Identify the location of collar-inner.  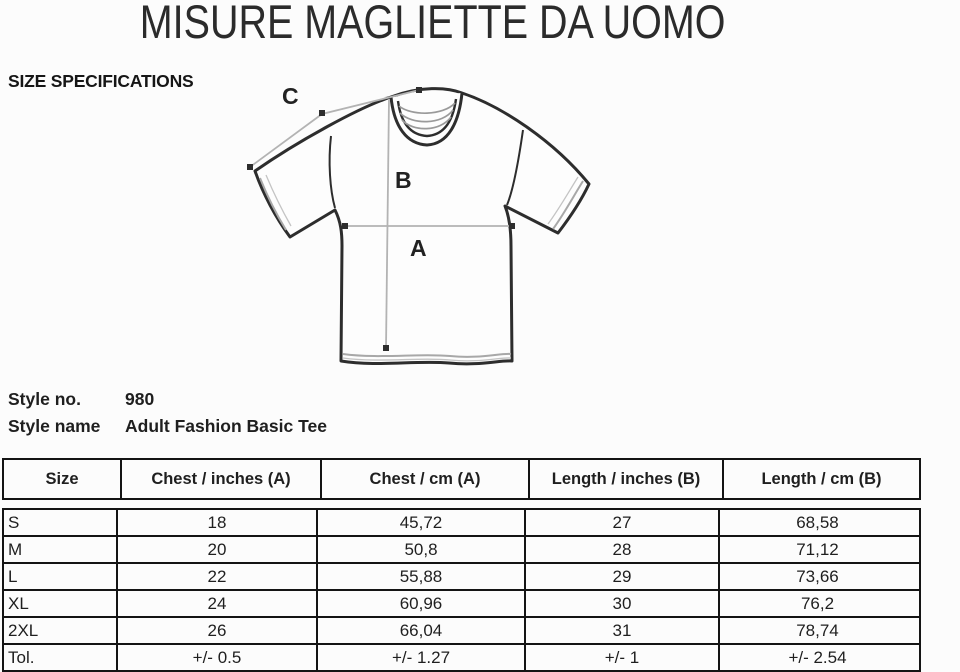
(427, 118).